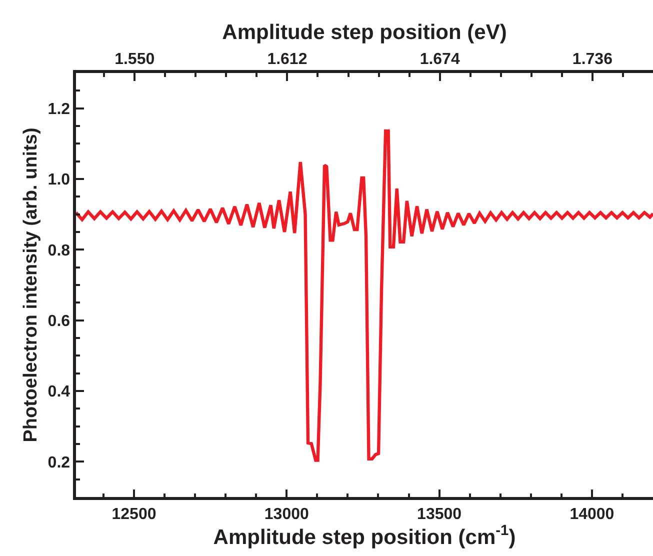 The width and height of the screenshot is (653, 556). What do you see at coordinates (134, 59) in the screenshot?
I see `x2-tick-label: 1.550` at bounding box center [134, 59].